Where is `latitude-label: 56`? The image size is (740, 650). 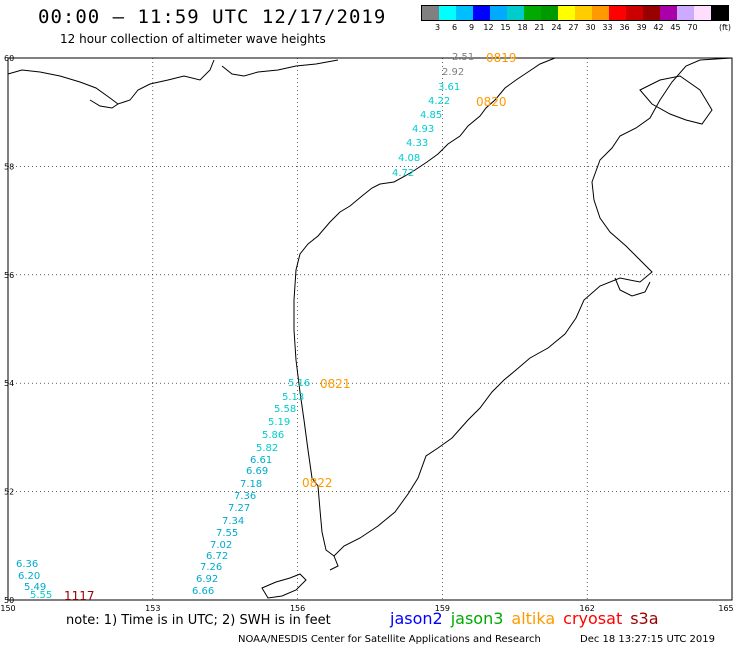
latitude-label: 56 is located at coordinates (9, 275).